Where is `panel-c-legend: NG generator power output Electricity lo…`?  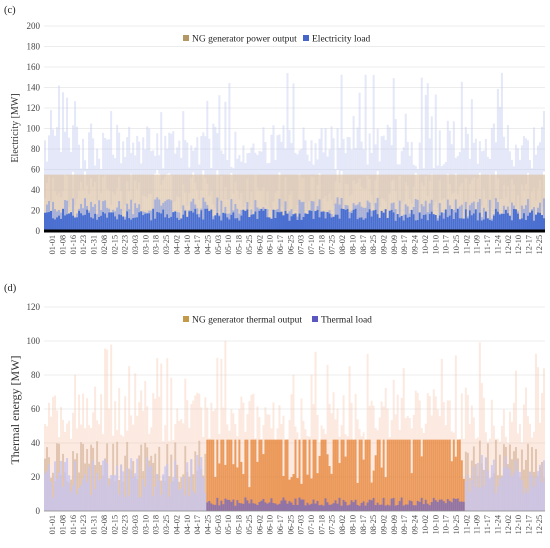
panel-c-legend: NG generator power output Electricity lo… is located at coordinates (277, 40).